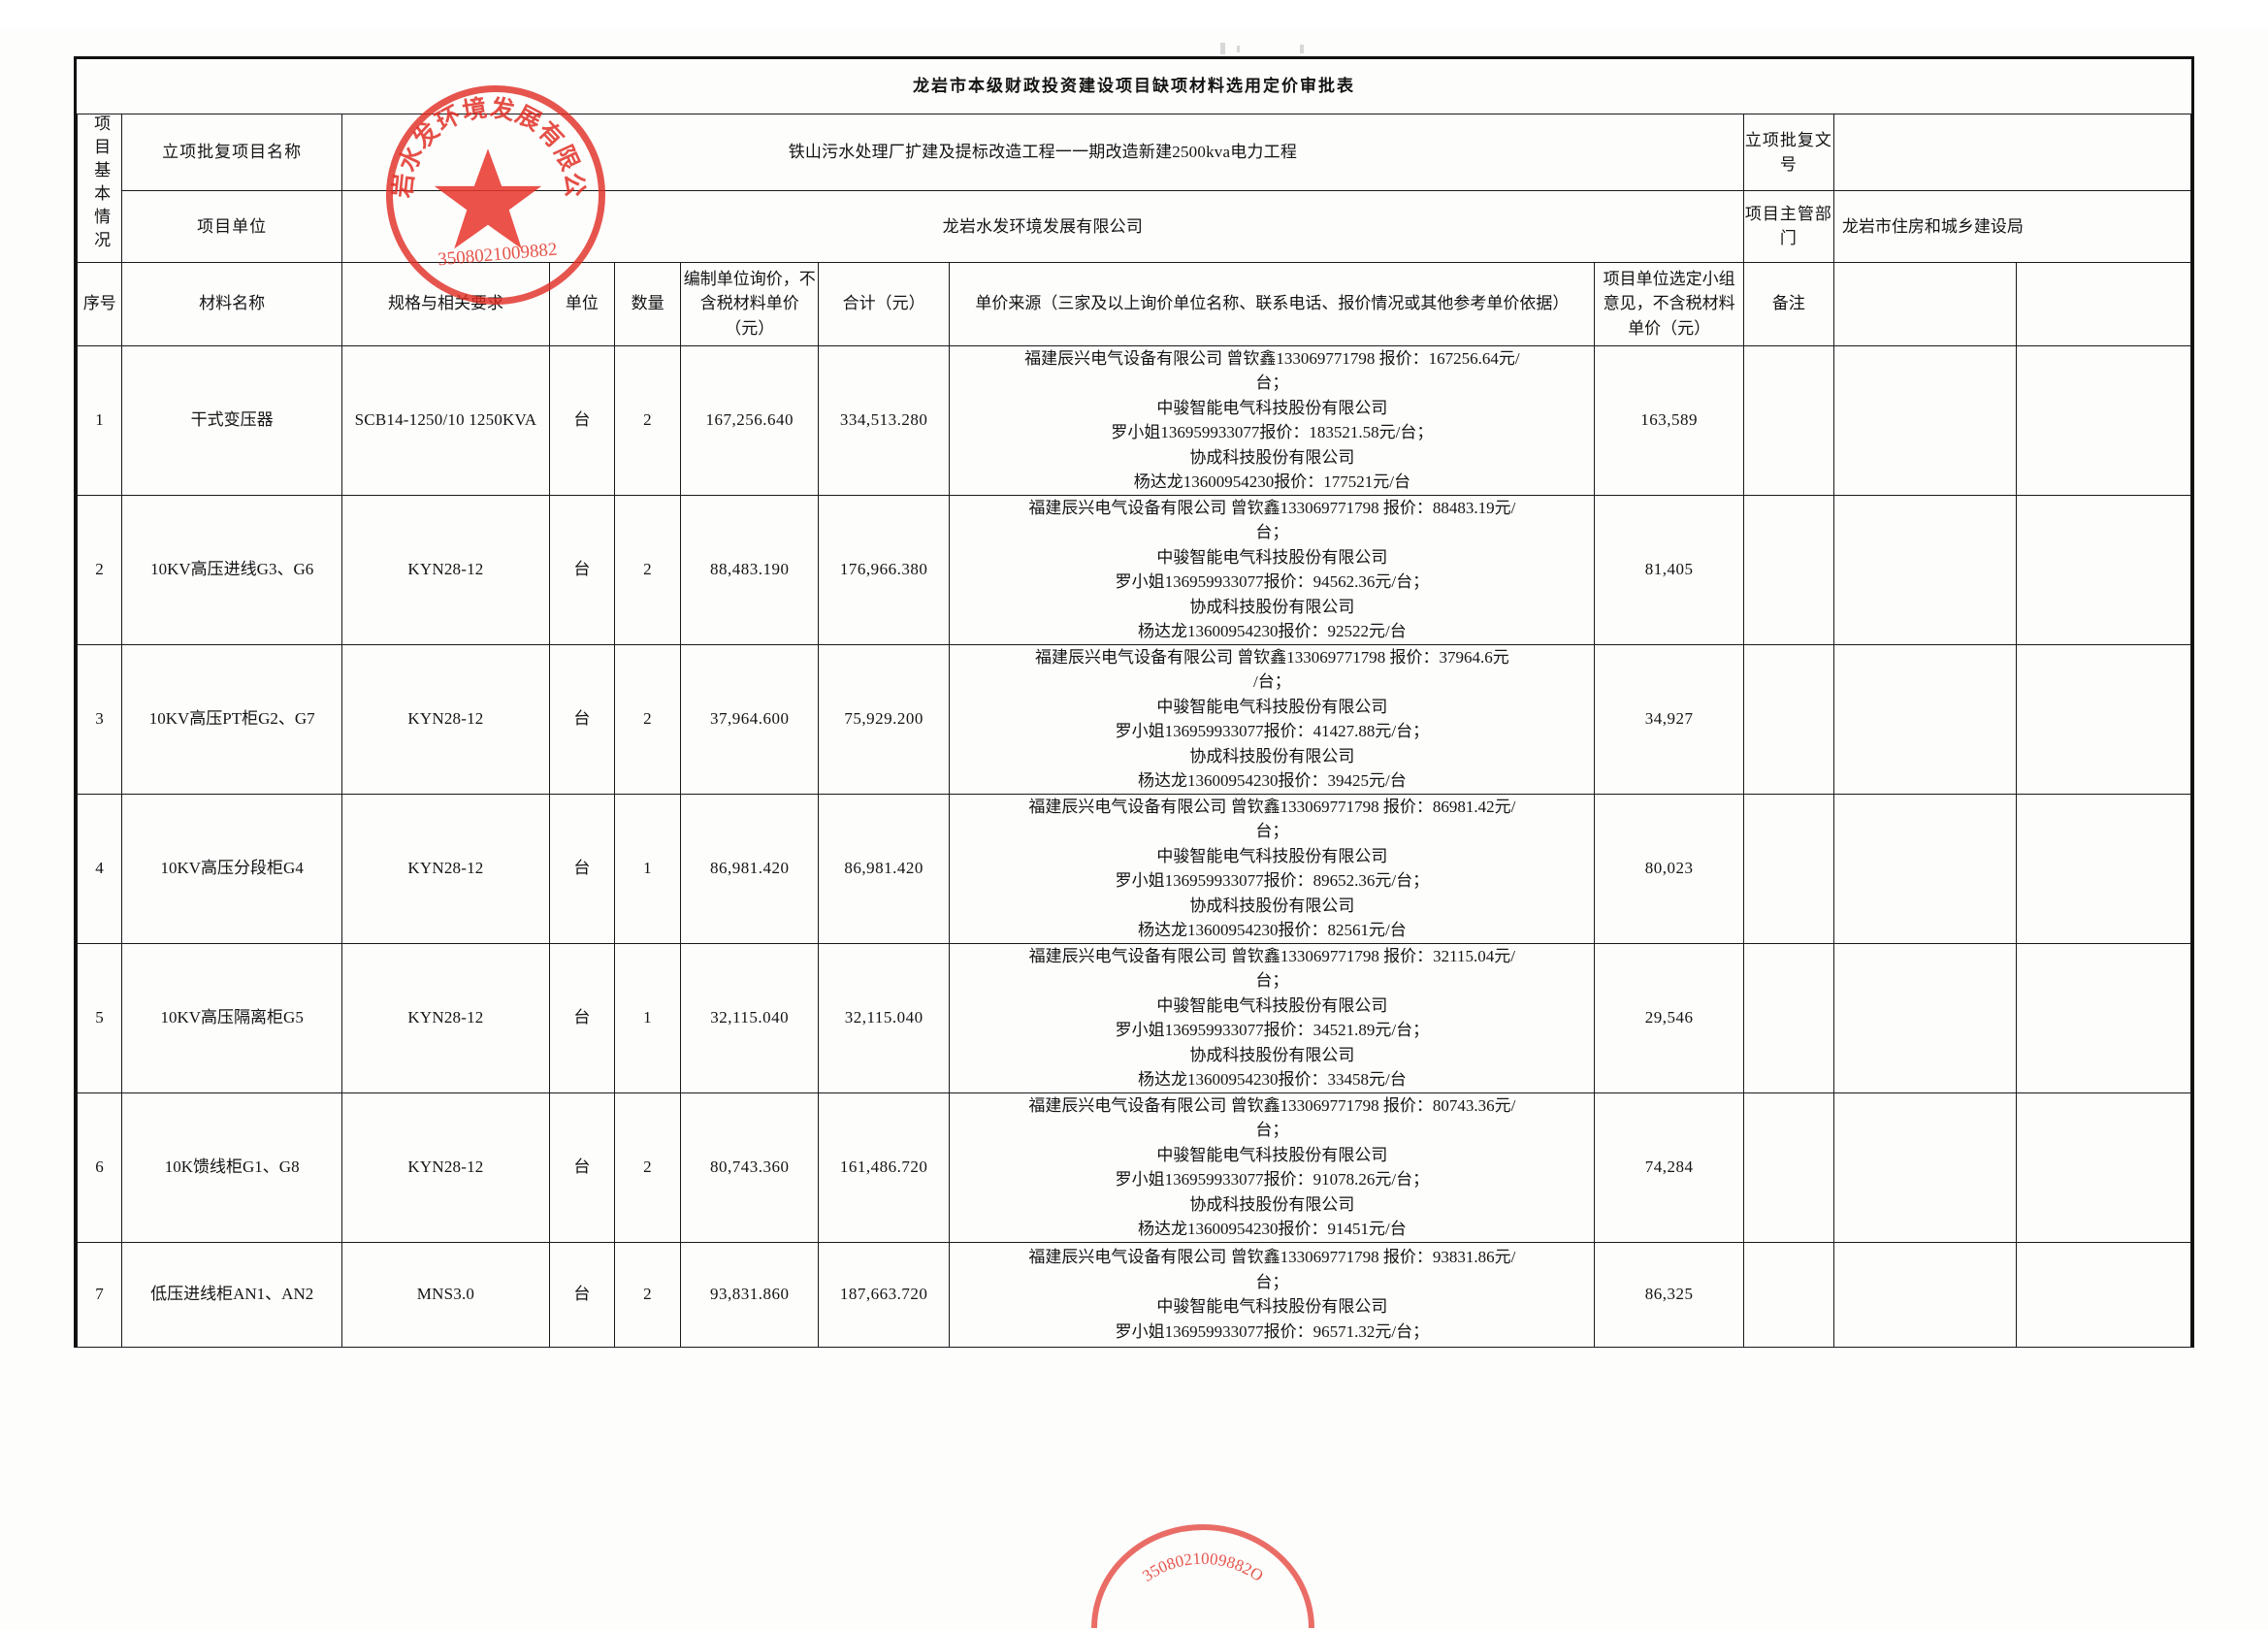  What do you see at coordinates (1669, 420) in the screenshot?
I see `cell-selected-price: 163,589` at bounding box center [1669, 420].